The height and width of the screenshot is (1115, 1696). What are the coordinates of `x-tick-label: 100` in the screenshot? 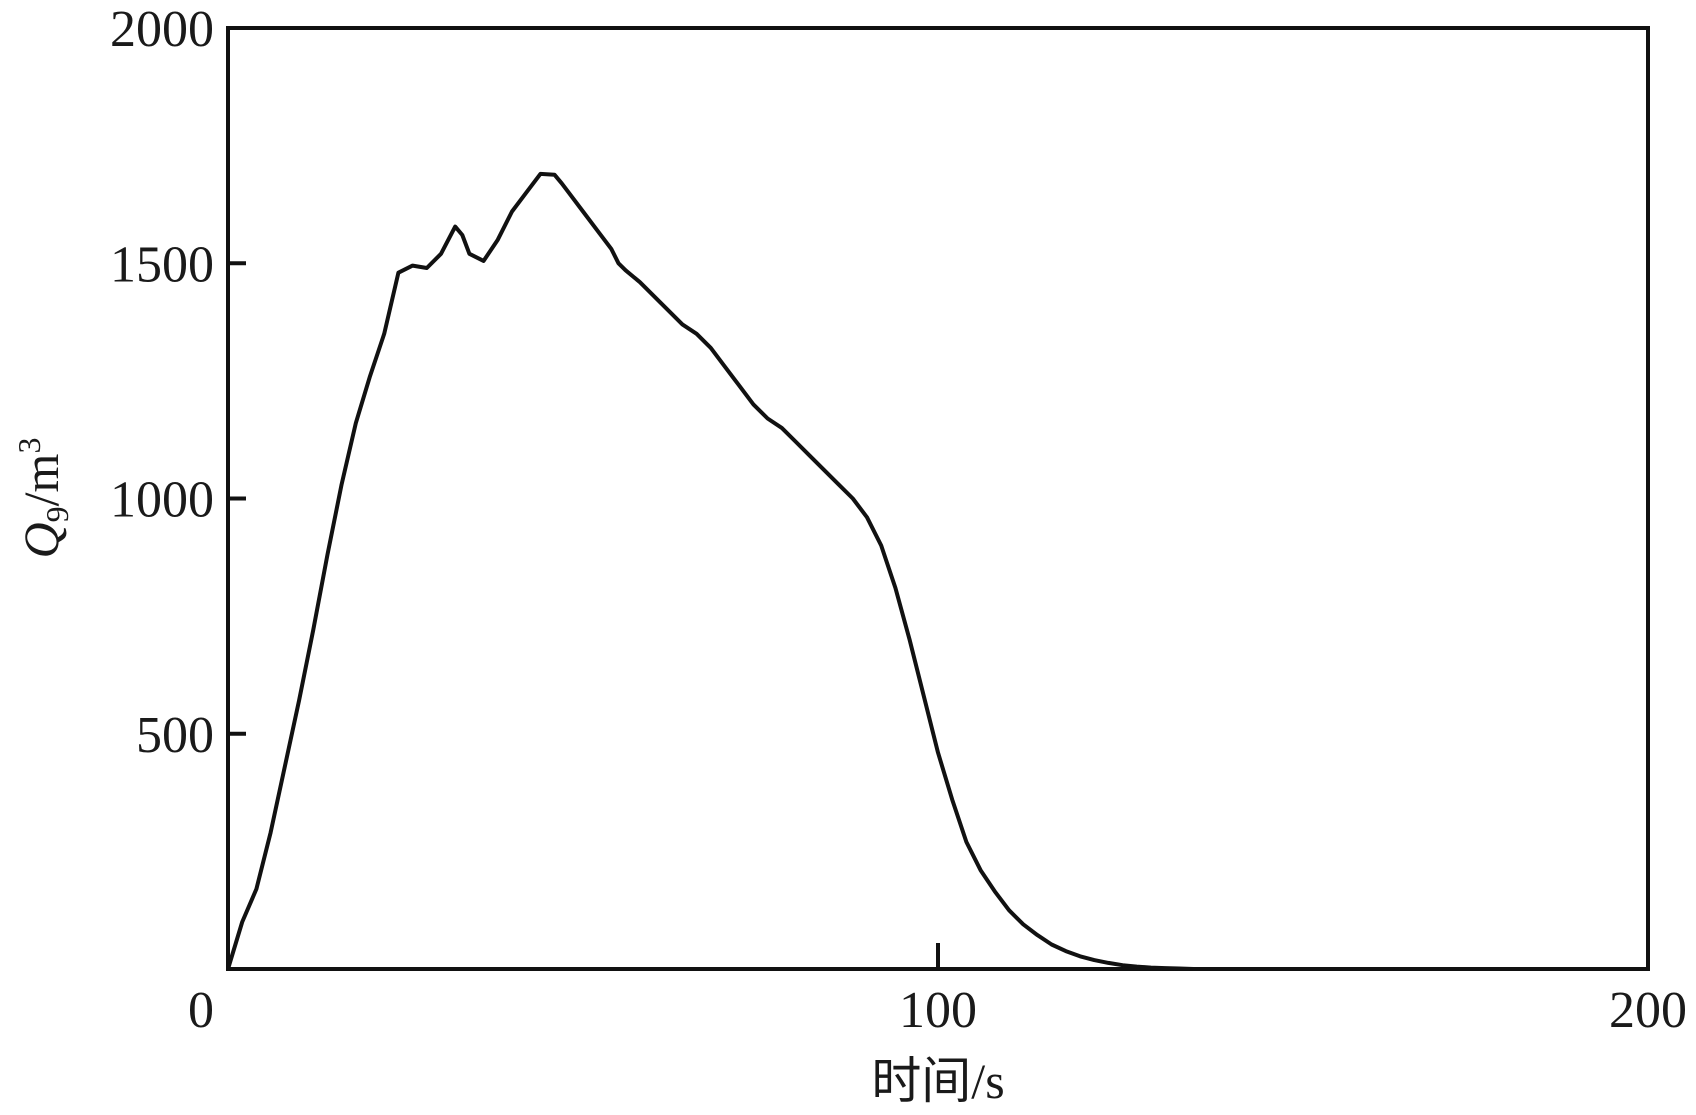 It's located at (938, 1010).